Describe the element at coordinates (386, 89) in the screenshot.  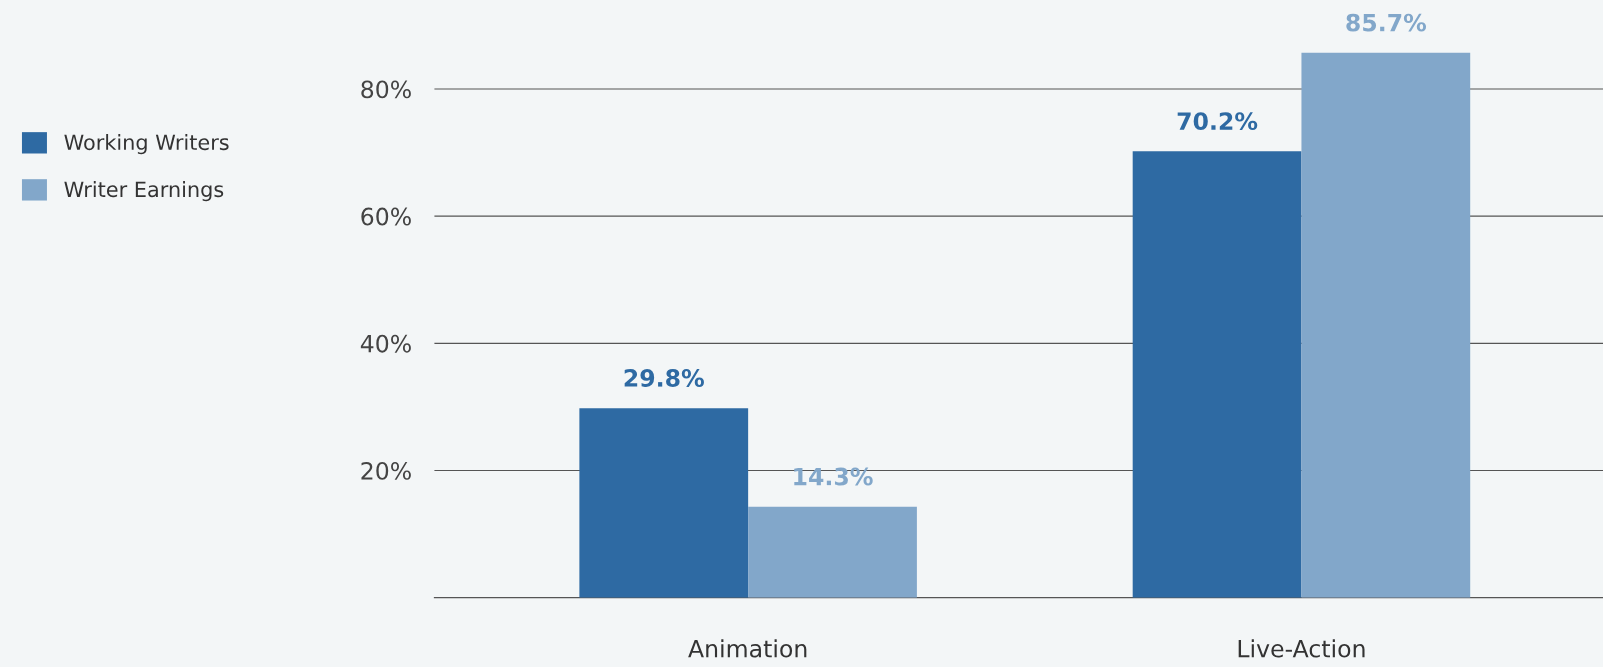
I see `y-tick-label: 80%` at that location.